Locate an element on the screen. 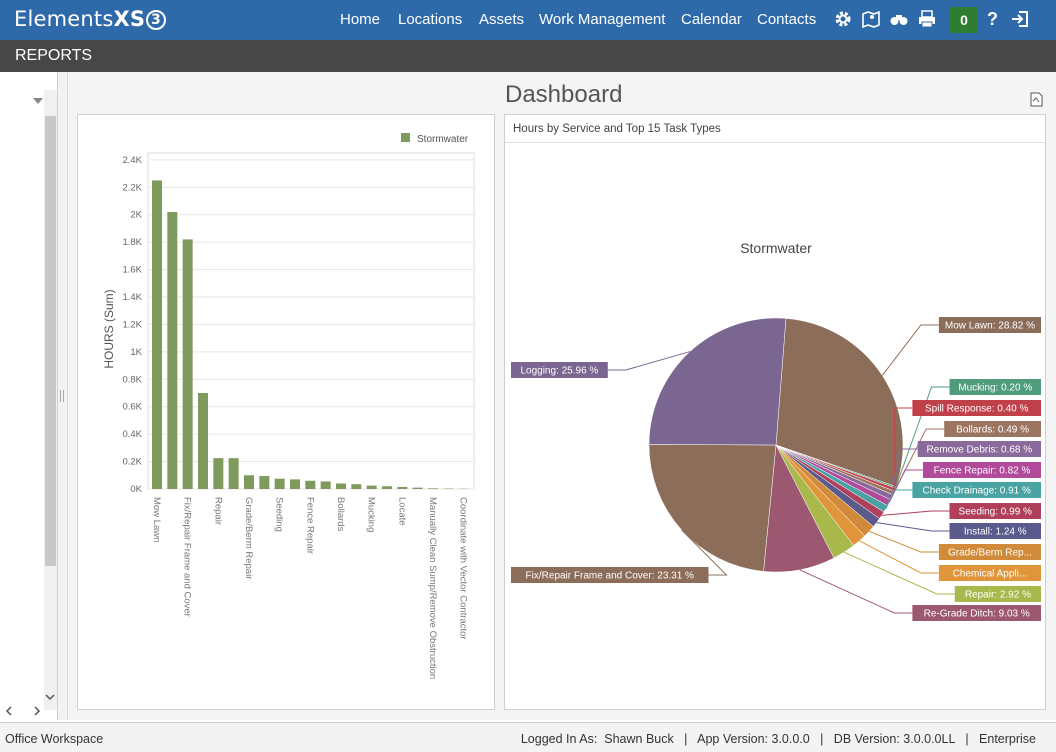  y-axis-label: HOURS (Sum) is located at coordinates (109, 328).